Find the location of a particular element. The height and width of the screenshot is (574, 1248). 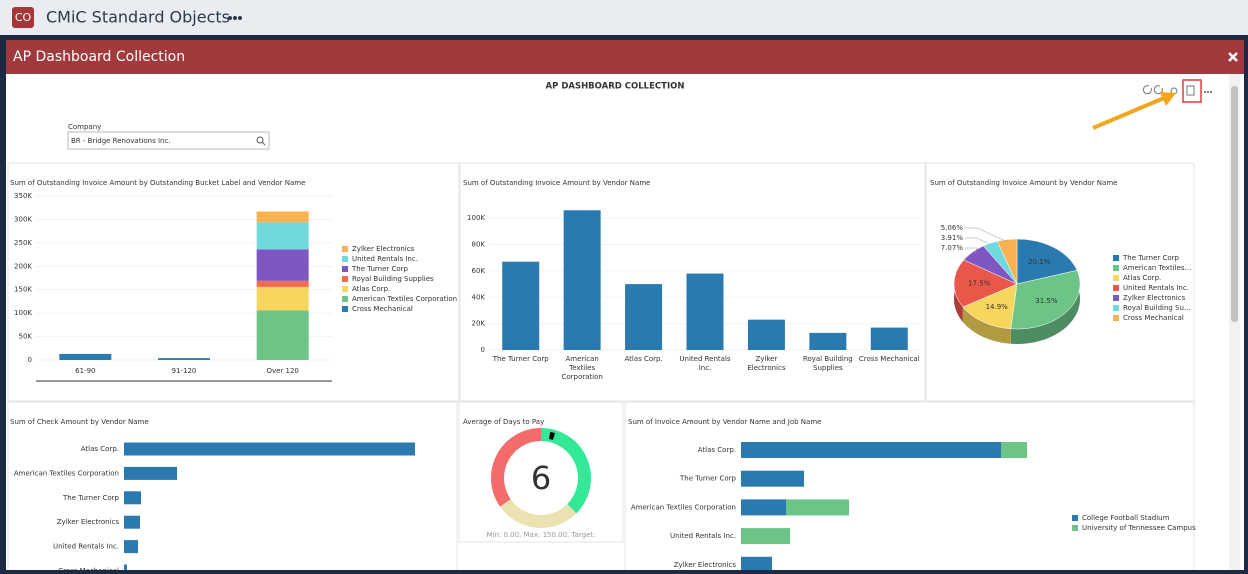

x-tick-label-box: Atlas Corp. is located at coordinates (643, 359).